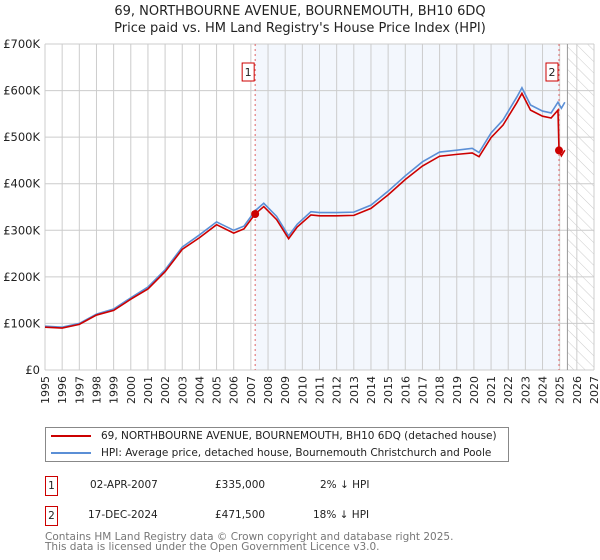 The width and height of the screenshot is (600, 560). Describe the element at coordinates (71, 453) in the screenshot. I see `legend-swatch-blue` at that location.